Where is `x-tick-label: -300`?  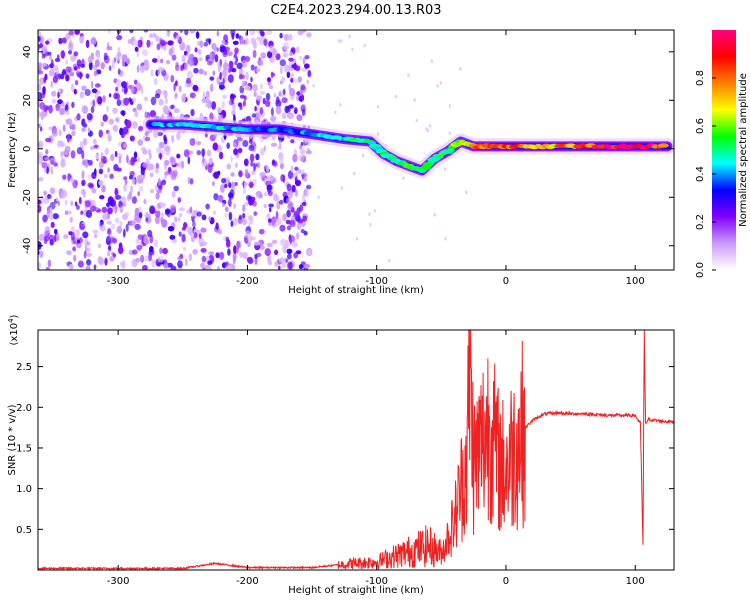 x-tick-label: -300 is located at coordinates (118, 581).